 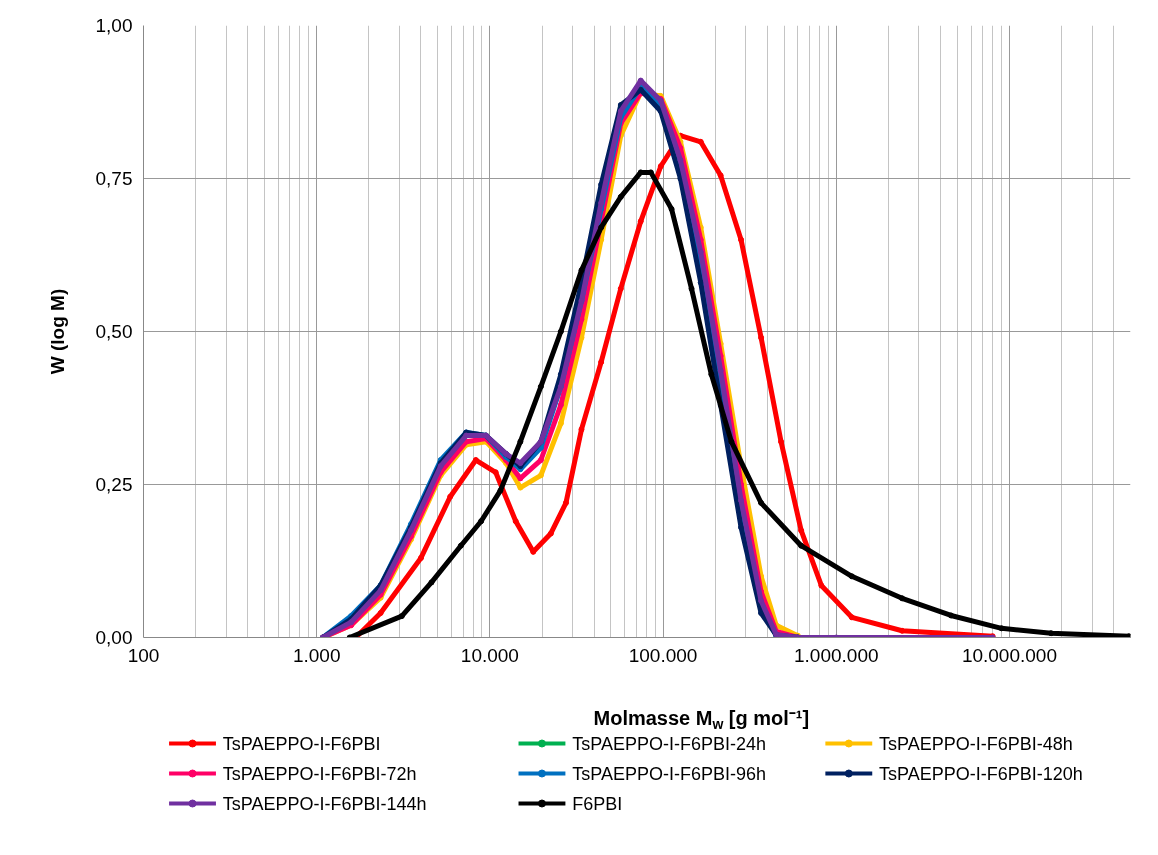 What do you see at coordinates (316, 655) in the screenshot?
I see `x-tick-label: 1.000` at bounding box center [316, 655].